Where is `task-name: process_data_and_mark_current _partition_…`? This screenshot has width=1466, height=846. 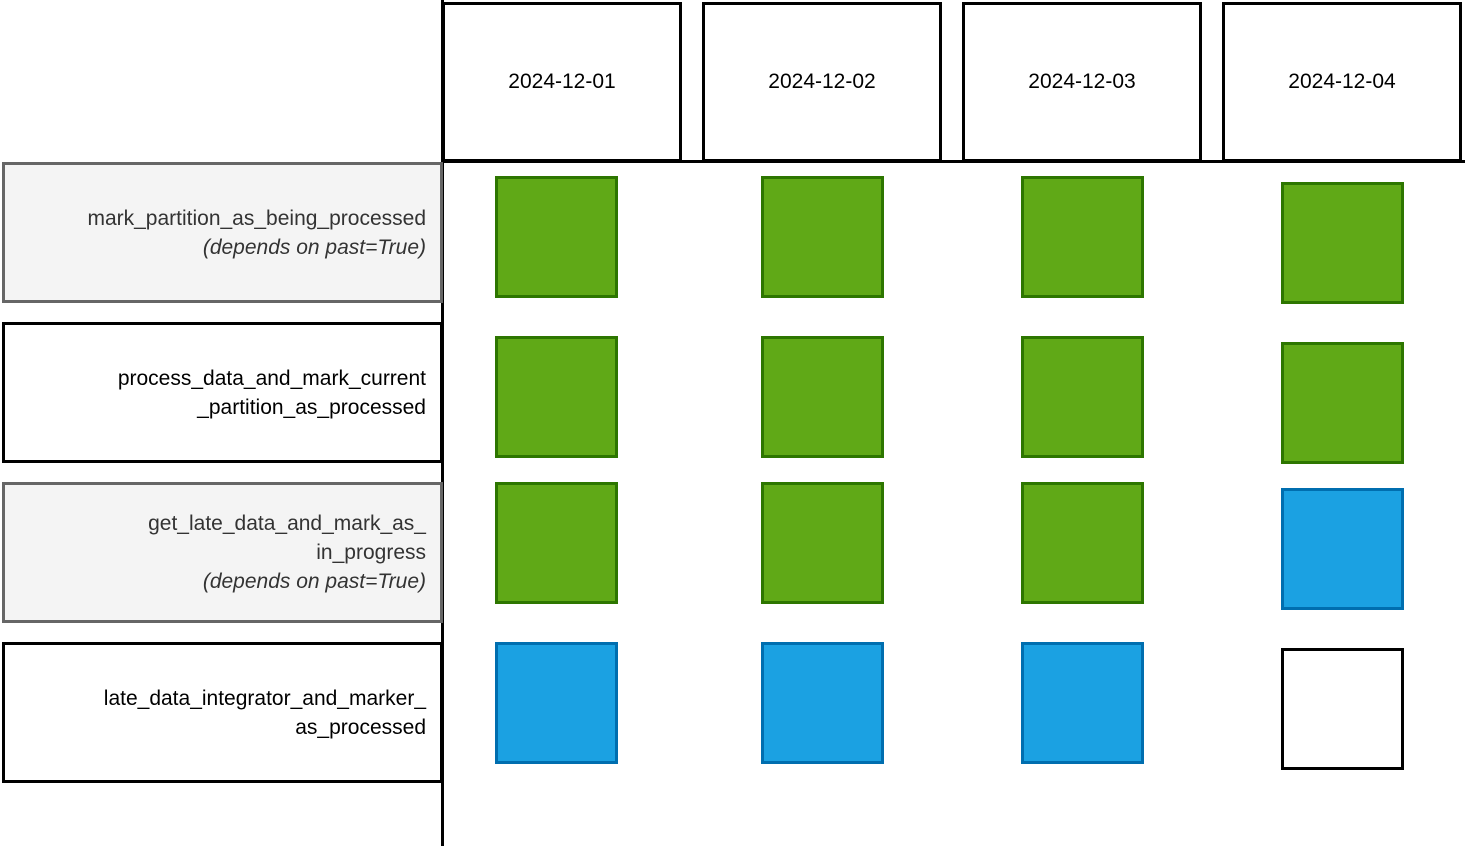 task-name: process_data_and_mark_current _partition_… is located at coordinates (271, 392).